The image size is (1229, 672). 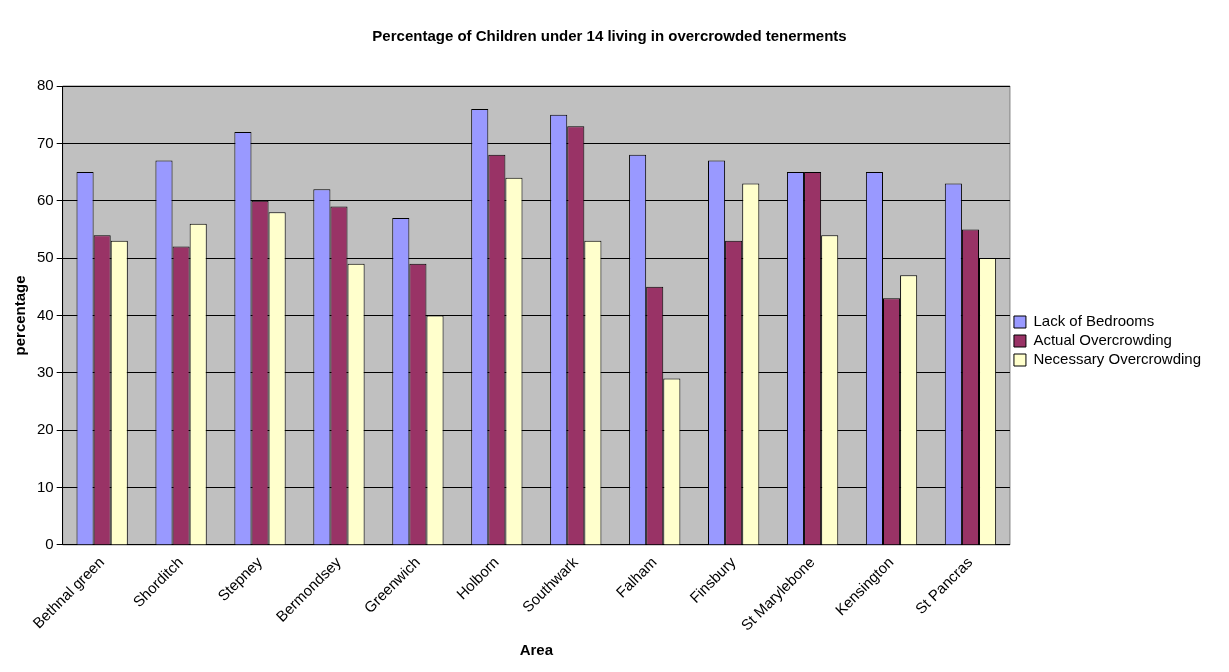 What do you see at coordinates (45, 85) in the screenshot?
I see `y-tick-label: 80` at bounding box center [45, 85].